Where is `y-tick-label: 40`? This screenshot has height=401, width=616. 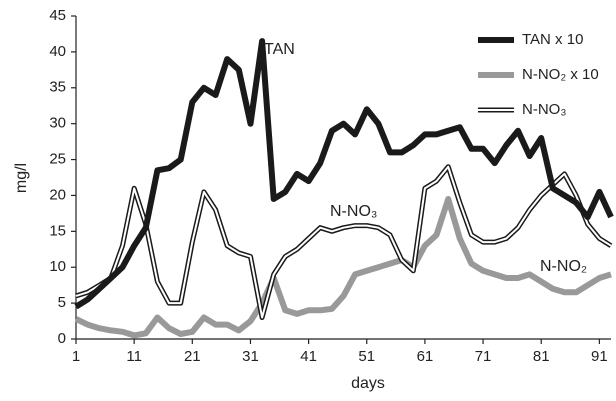 y-tick-label: 40 is located at coordinates (57, 51).